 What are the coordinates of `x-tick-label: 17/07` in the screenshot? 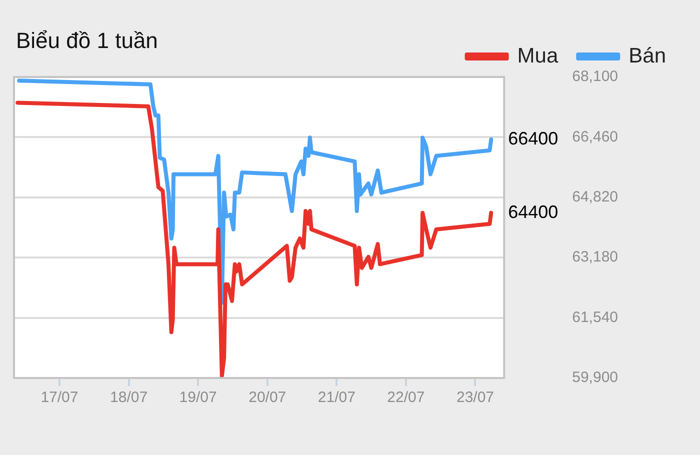 It's located at (59, 397).